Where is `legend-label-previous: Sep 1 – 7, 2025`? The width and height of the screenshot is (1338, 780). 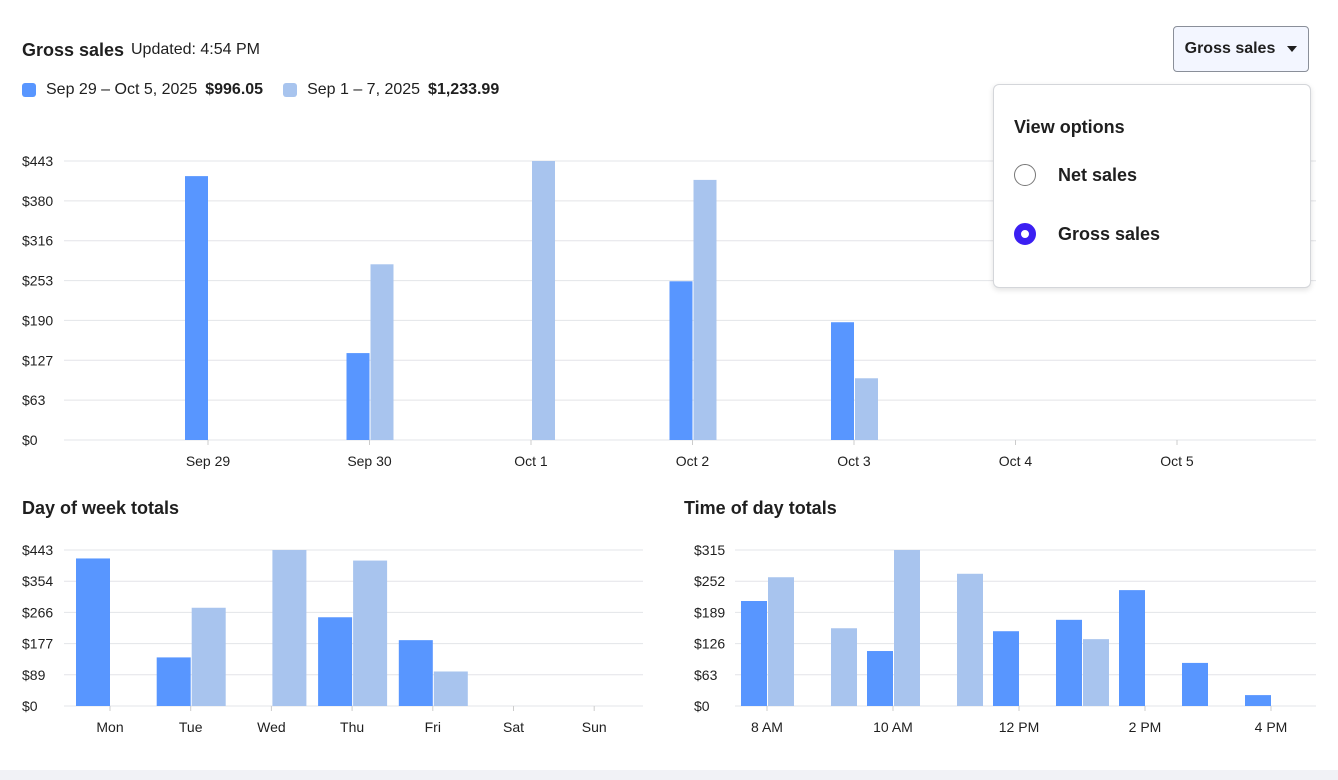
legend-label-previous: Sep 1 – 7, 2025 is located at coordinates (364, 89).